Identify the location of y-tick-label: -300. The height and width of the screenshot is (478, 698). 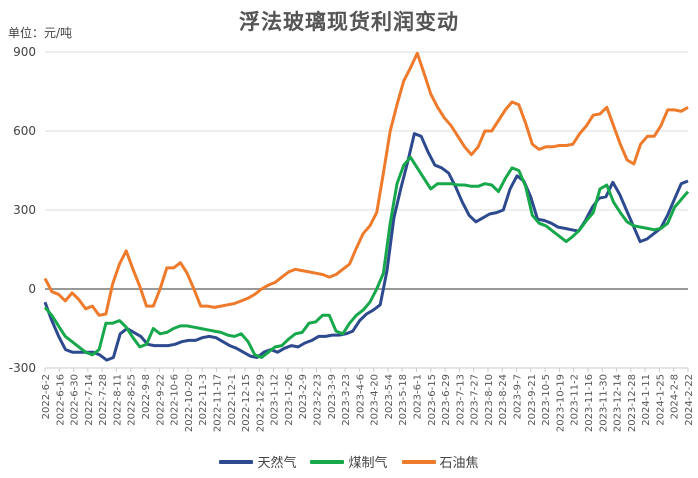
(22, 368).